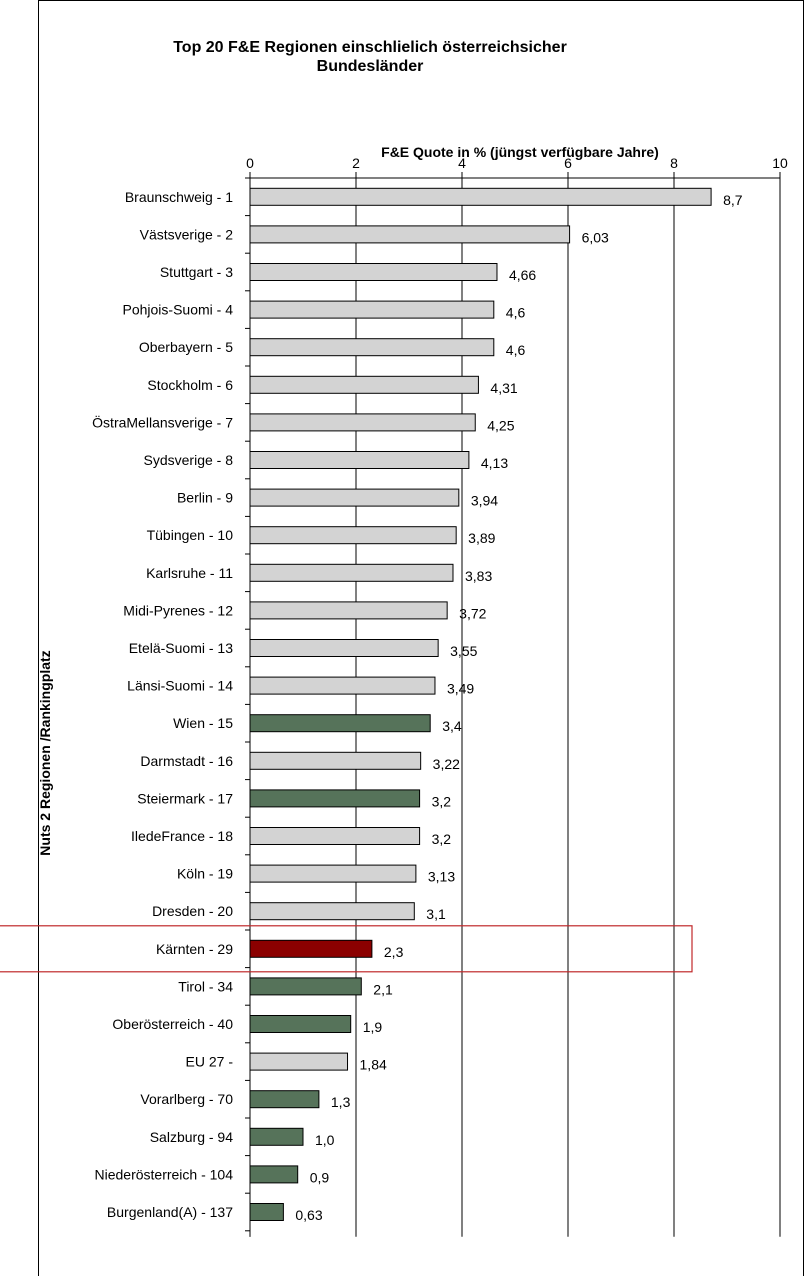 Image resolution: width=806 pixels, height=1276 pixels. What do you see at coordinates (394, 952) in the screenshot?
I see `data-label: 2,3` at bounding box center [394, 952].